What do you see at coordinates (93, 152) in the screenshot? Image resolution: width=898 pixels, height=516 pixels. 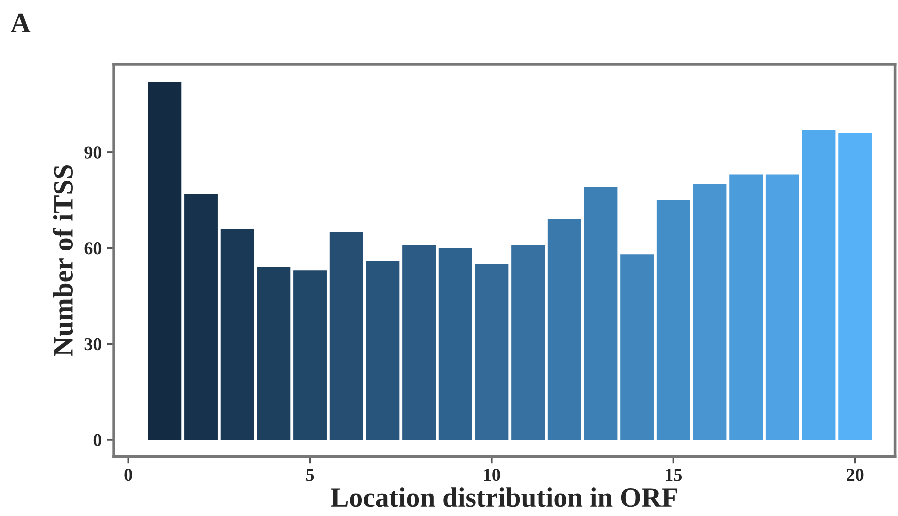 I see `y-tick-label: 90` at bounding box center [93, 152].